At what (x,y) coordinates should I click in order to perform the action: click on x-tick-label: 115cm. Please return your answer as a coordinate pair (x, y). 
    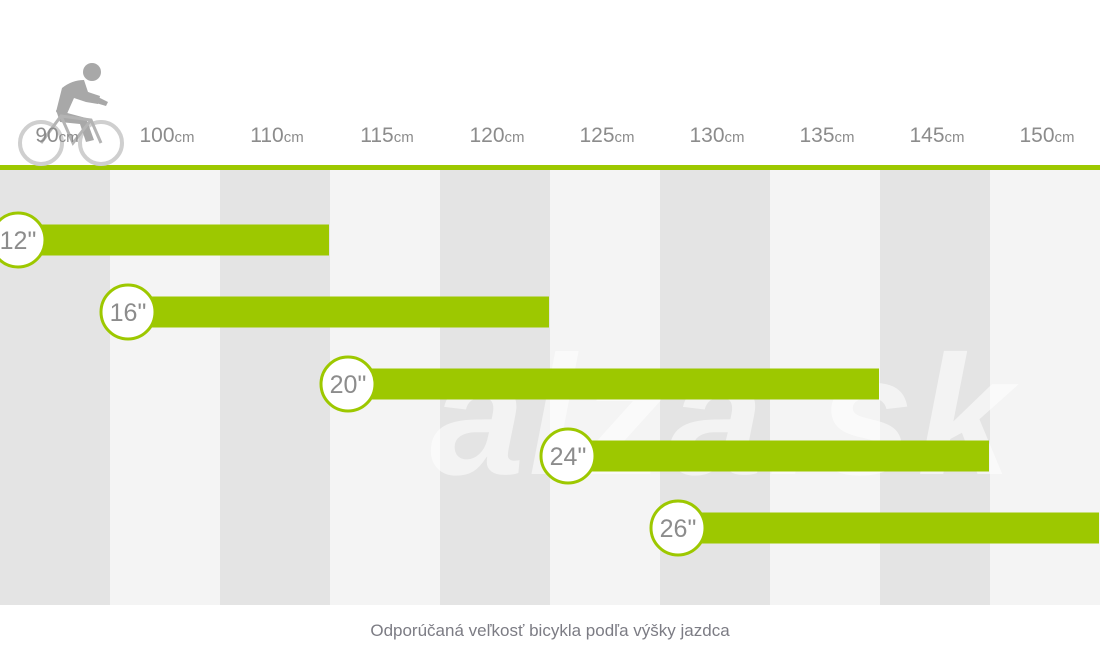
    Looking at the image, I should click on (386, 136).